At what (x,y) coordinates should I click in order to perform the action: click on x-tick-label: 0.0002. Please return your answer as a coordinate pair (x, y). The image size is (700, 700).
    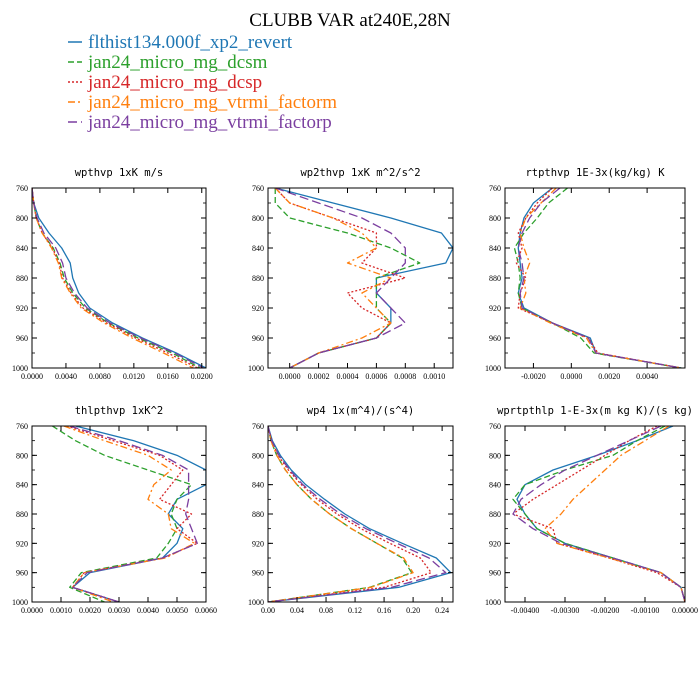
    Looking at the image, I should click on (319, 376).